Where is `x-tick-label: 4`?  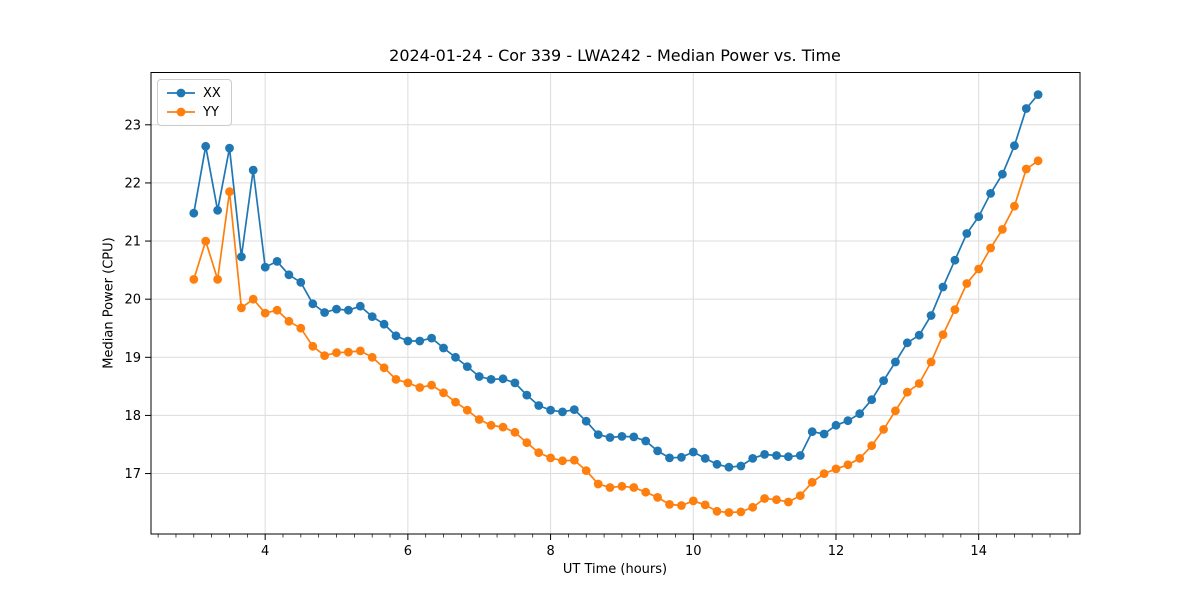 x-tick-label: 4 is located at coordinates (265, 551).